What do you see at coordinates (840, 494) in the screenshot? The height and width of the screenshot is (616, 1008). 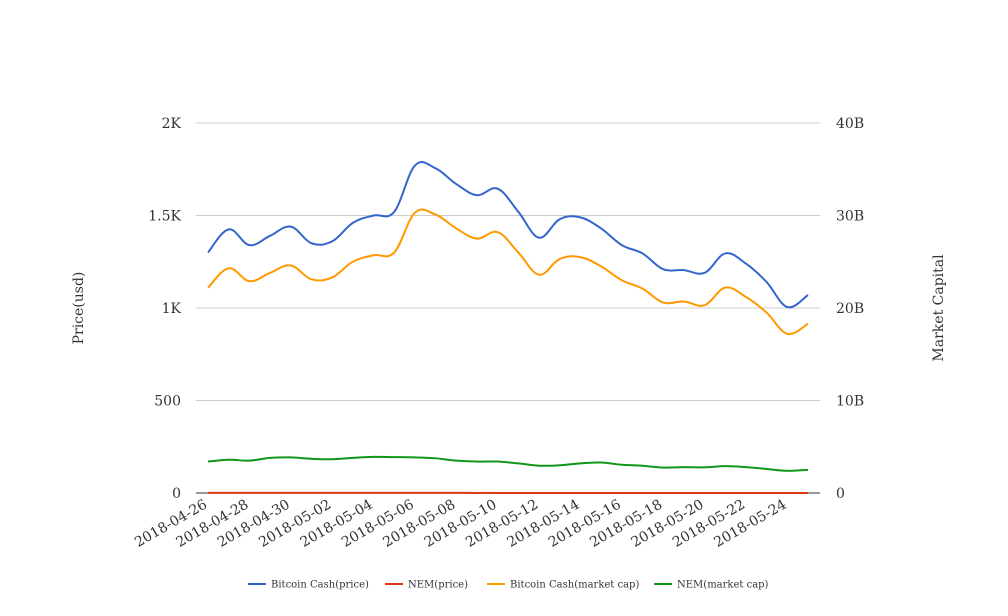 I see `y-right-tick-label: 0` at bounding box center [840, 494].